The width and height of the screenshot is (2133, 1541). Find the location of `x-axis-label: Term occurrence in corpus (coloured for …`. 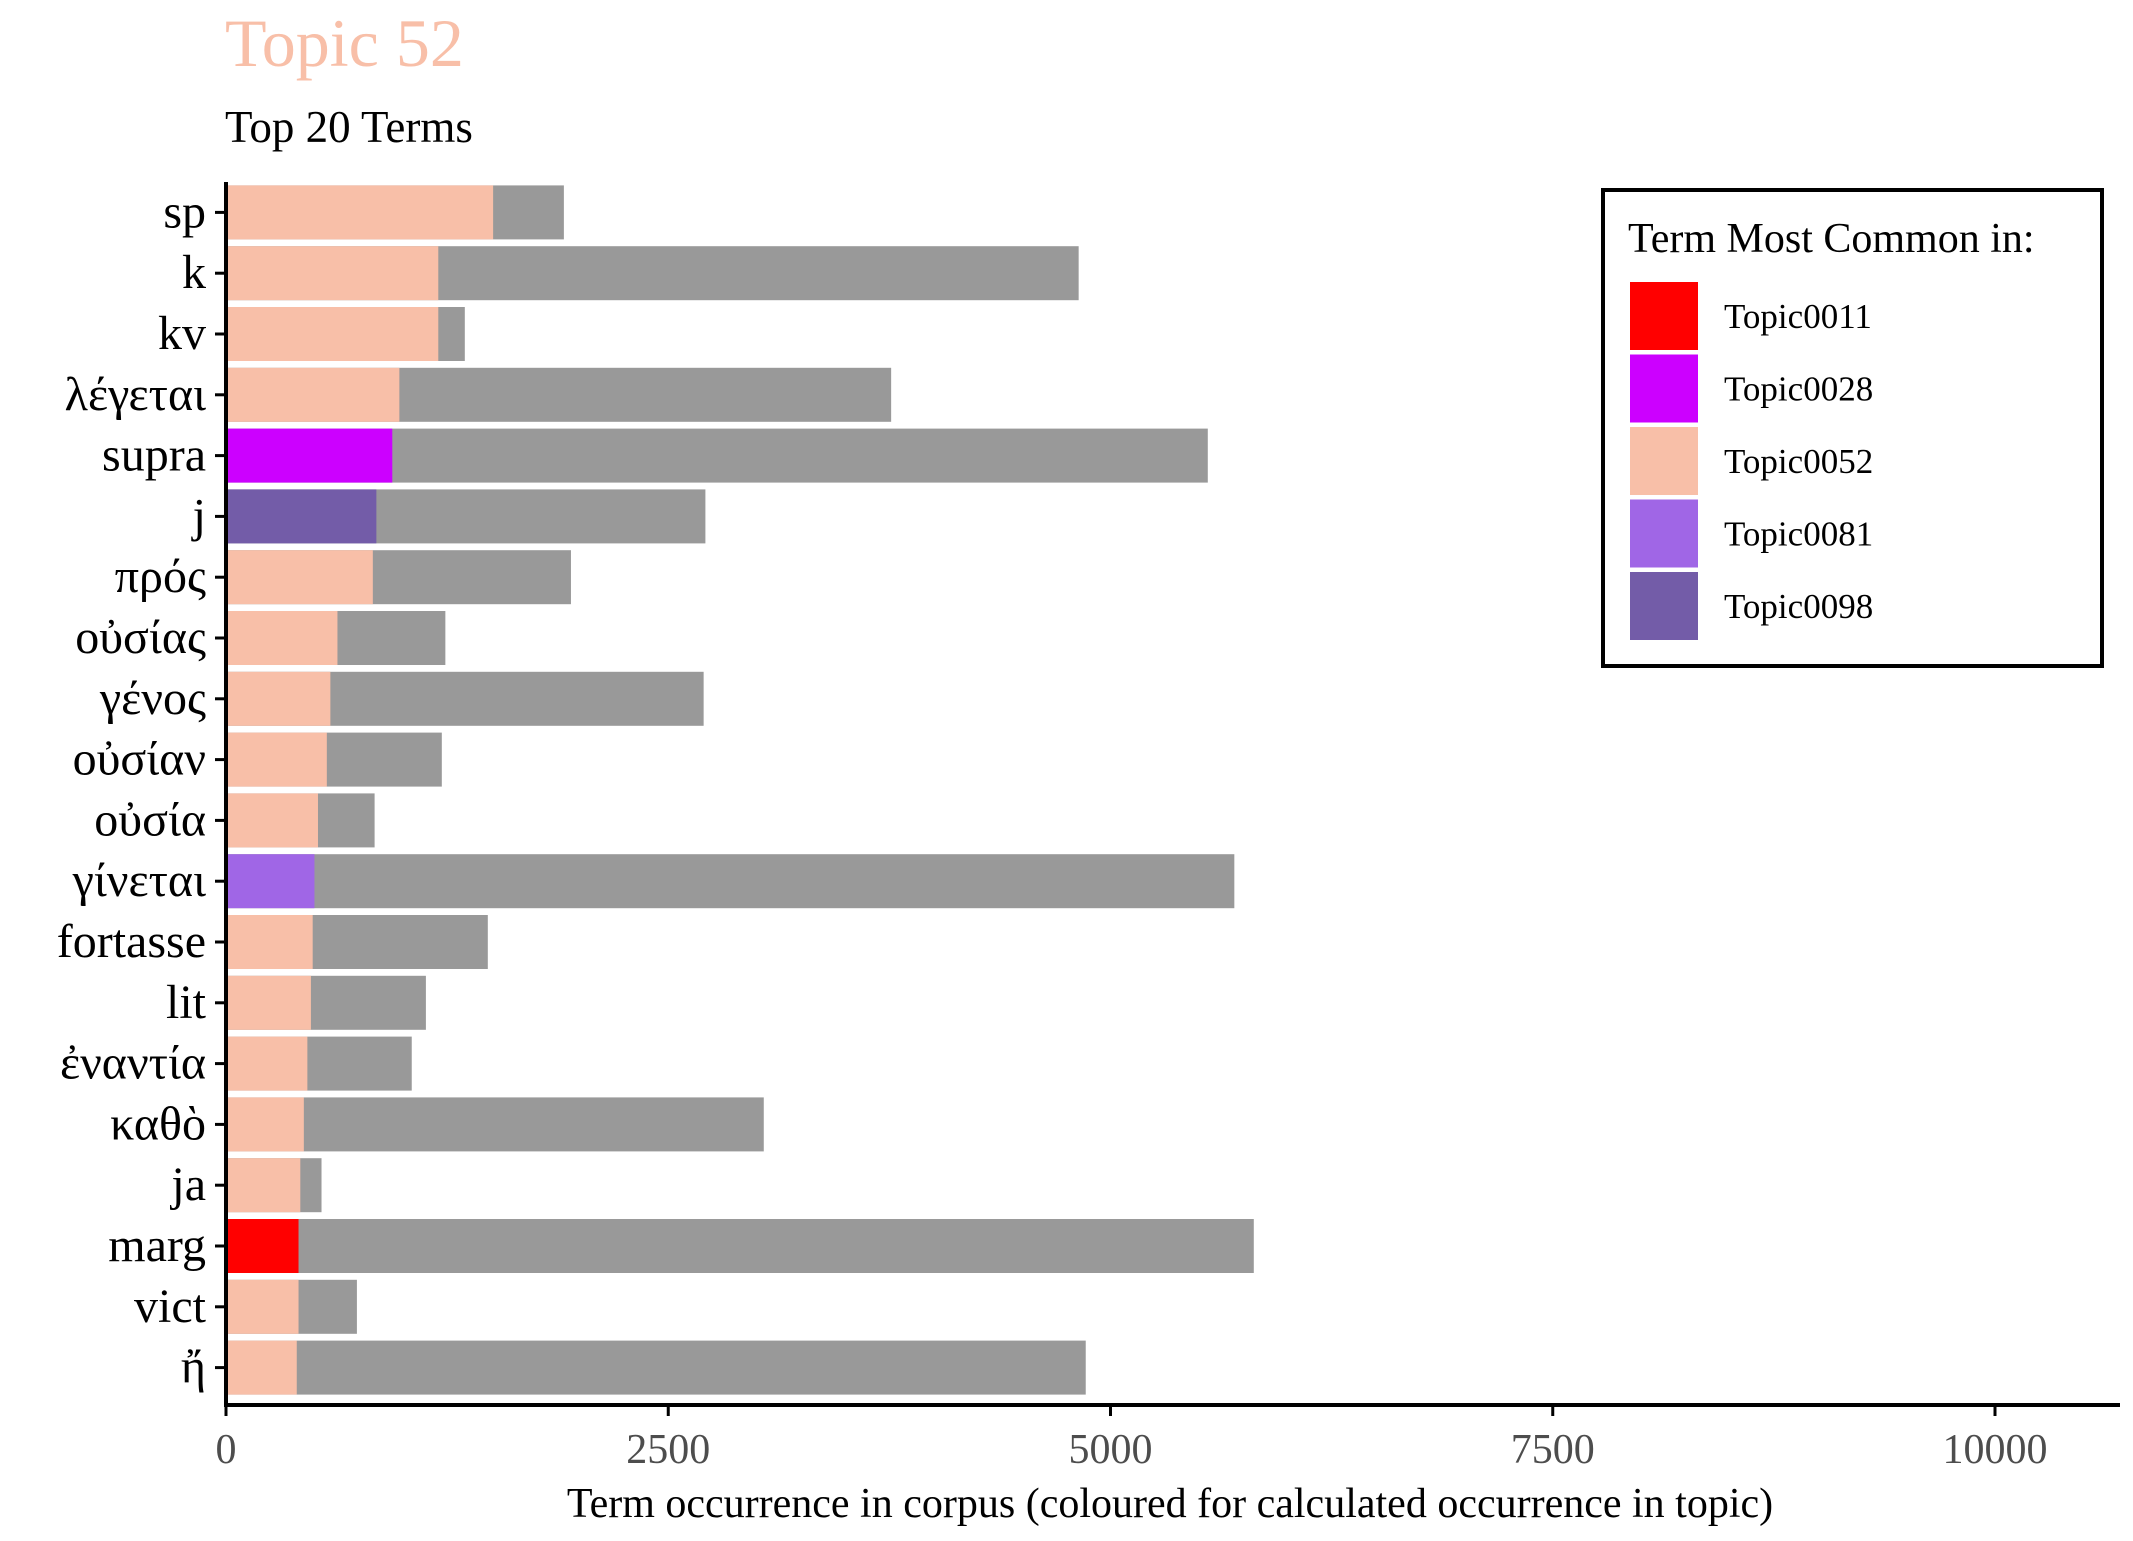

x-axis-label: Term occurrence in corpus (coloured for … is located at coordinates (1170, 1504).